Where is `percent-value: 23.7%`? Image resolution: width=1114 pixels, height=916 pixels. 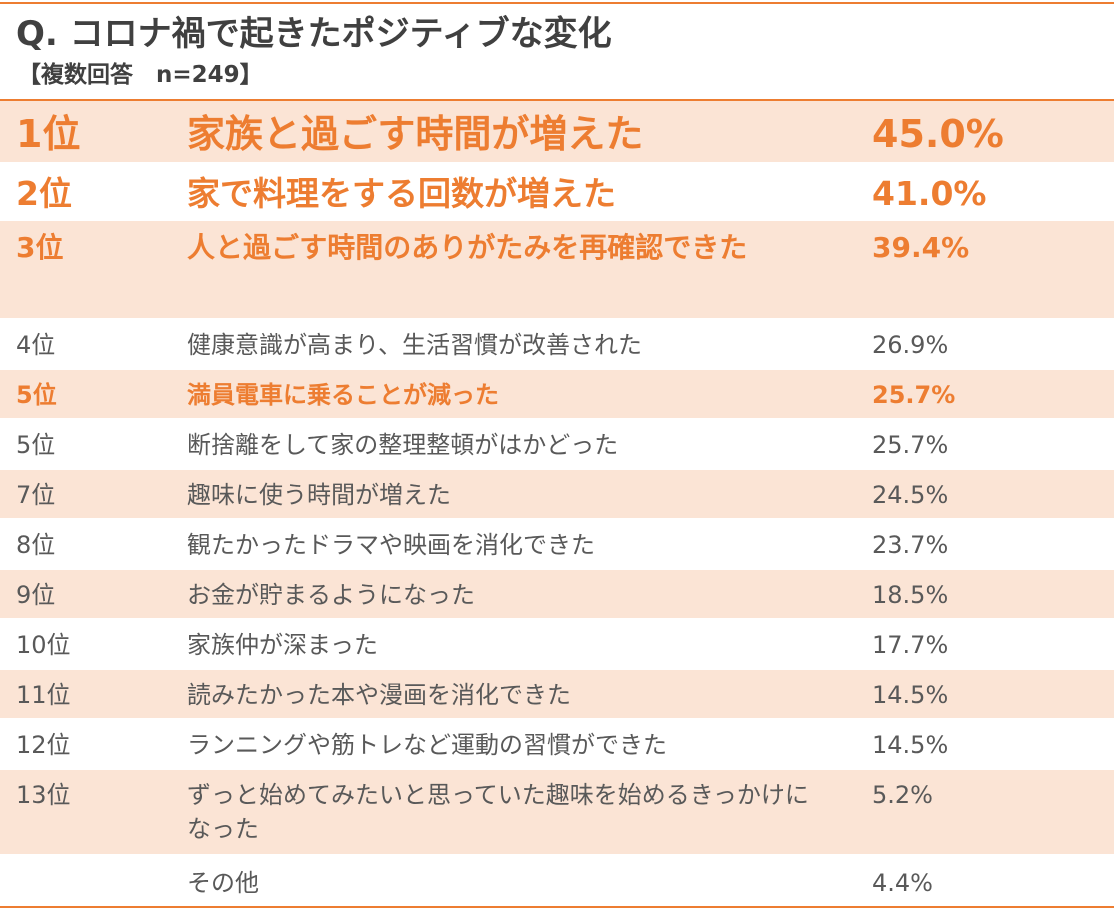 percent-value: 23.7% is located at coordinates (910, 545).